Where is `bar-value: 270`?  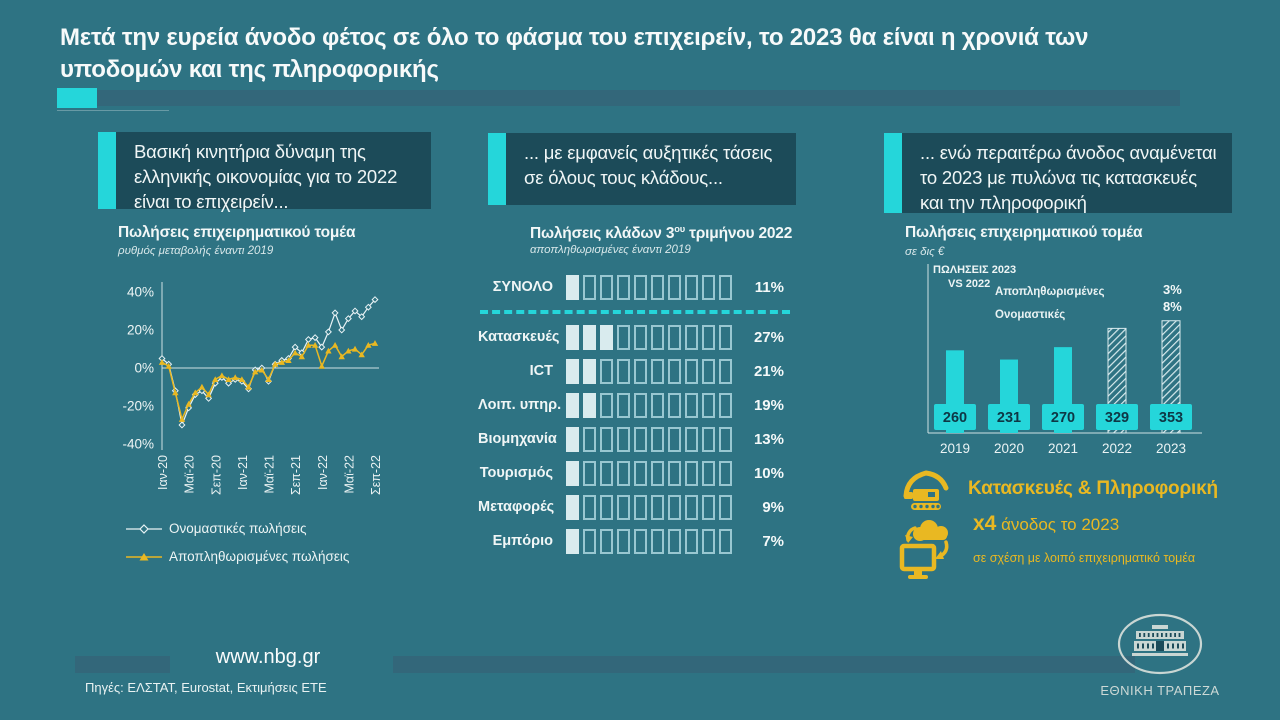
bar-value: 270 is located at coordinates (1063, 418).